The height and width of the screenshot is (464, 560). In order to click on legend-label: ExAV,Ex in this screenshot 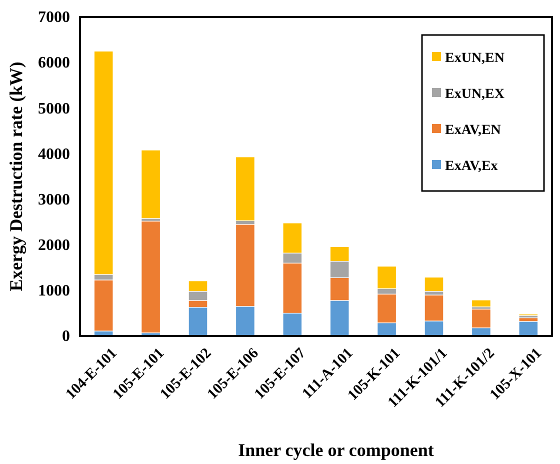, I will do `click(471, 166)`.